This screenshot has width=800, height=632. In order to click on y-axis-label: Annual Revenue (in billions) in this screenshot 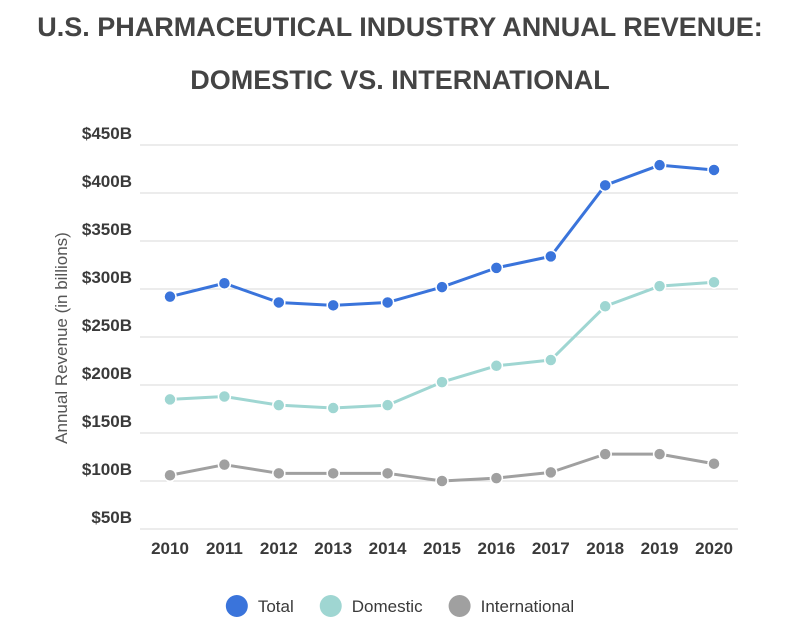, I will do `click(61, 338)`.